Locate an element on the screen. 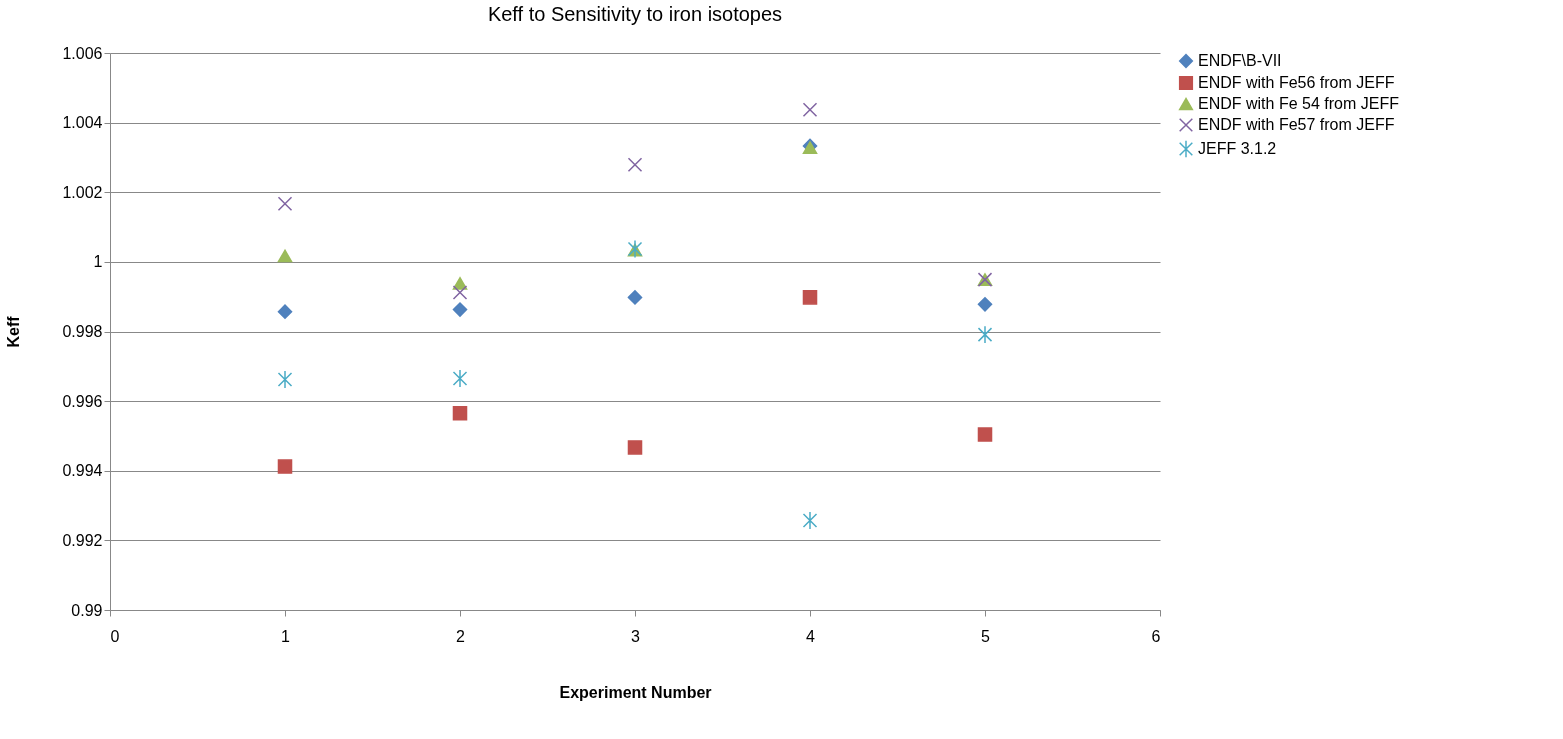 Image resolution: width=1563 pixels, height=739 pixels. x-tick-label: 5 is located at coordinates (986, 636).